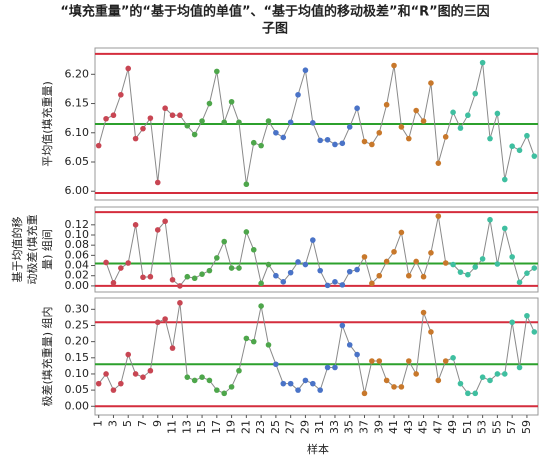 The image size is (542, 464). What do you see at coordinates (363, 427) in the screenshot?
I see `x-tick-label: 37` at bounding box center [363, 427].